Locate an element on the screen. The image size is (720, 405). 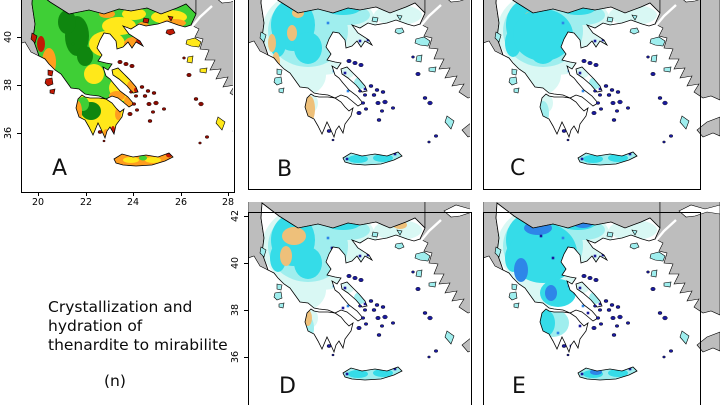
panel-a-label: A is located at coordinates (60, 168).